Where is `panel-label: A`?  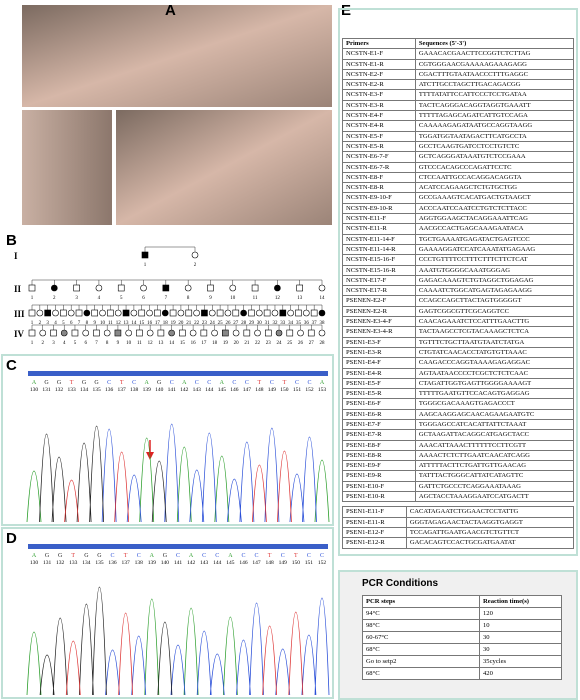
panel-label: A is located at coordinates (170, 10).